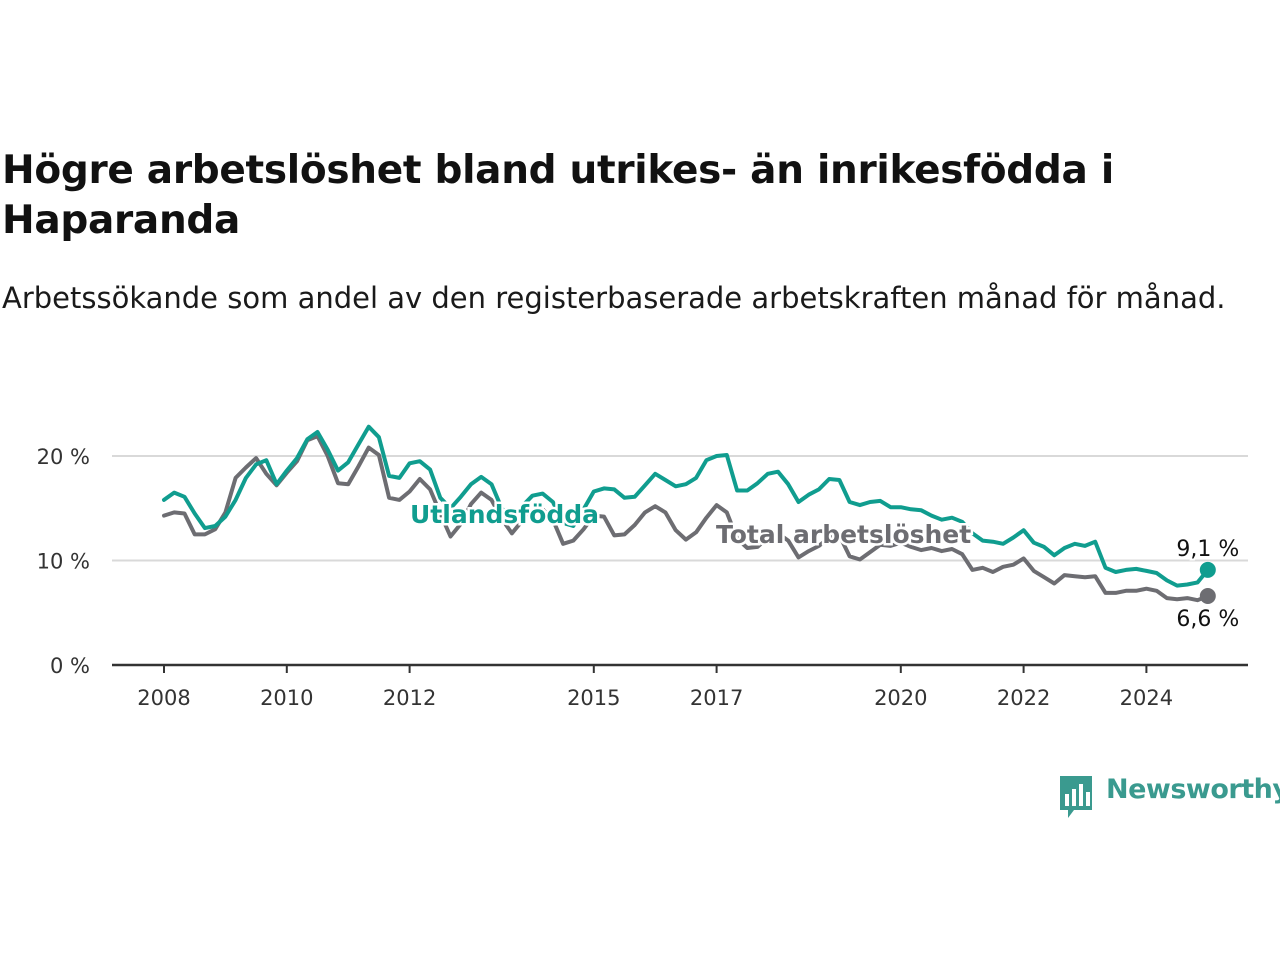 The height and width of the screenshot is (960, 1280). I want to click on end-value-label-utlandsfodda: 9,1 %, so click(1207, 549).